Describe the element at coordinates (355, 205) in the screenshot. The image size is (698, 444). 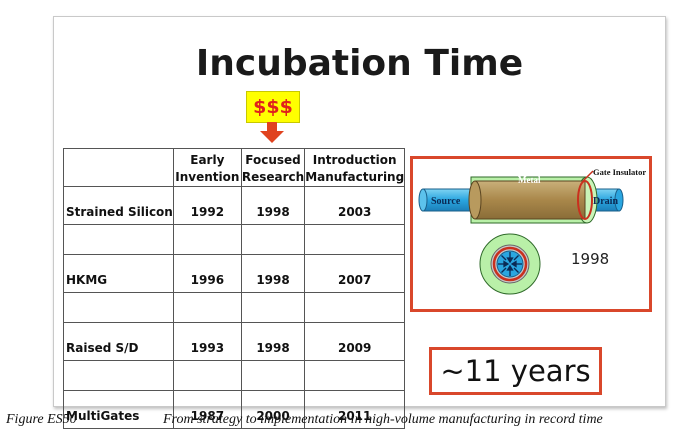
I see `introduction-year: 2003` at that location.